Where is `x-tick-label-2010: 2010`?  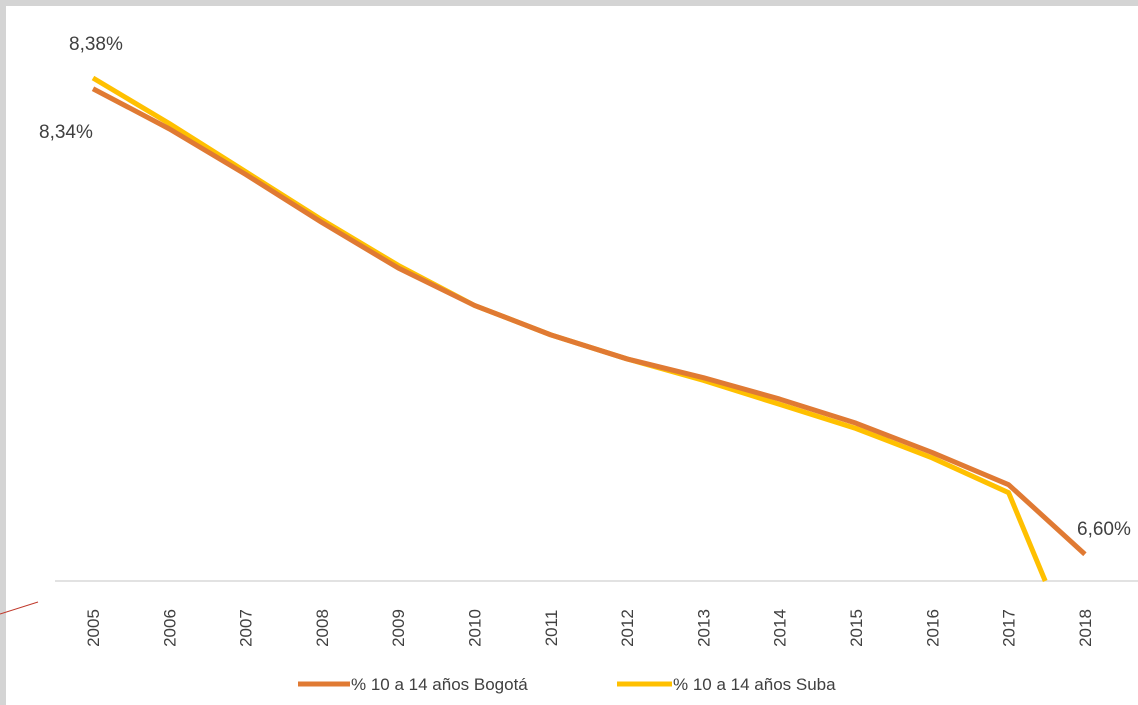
x-tick-label-2010: 2010 is located at coordinates (475, 628).